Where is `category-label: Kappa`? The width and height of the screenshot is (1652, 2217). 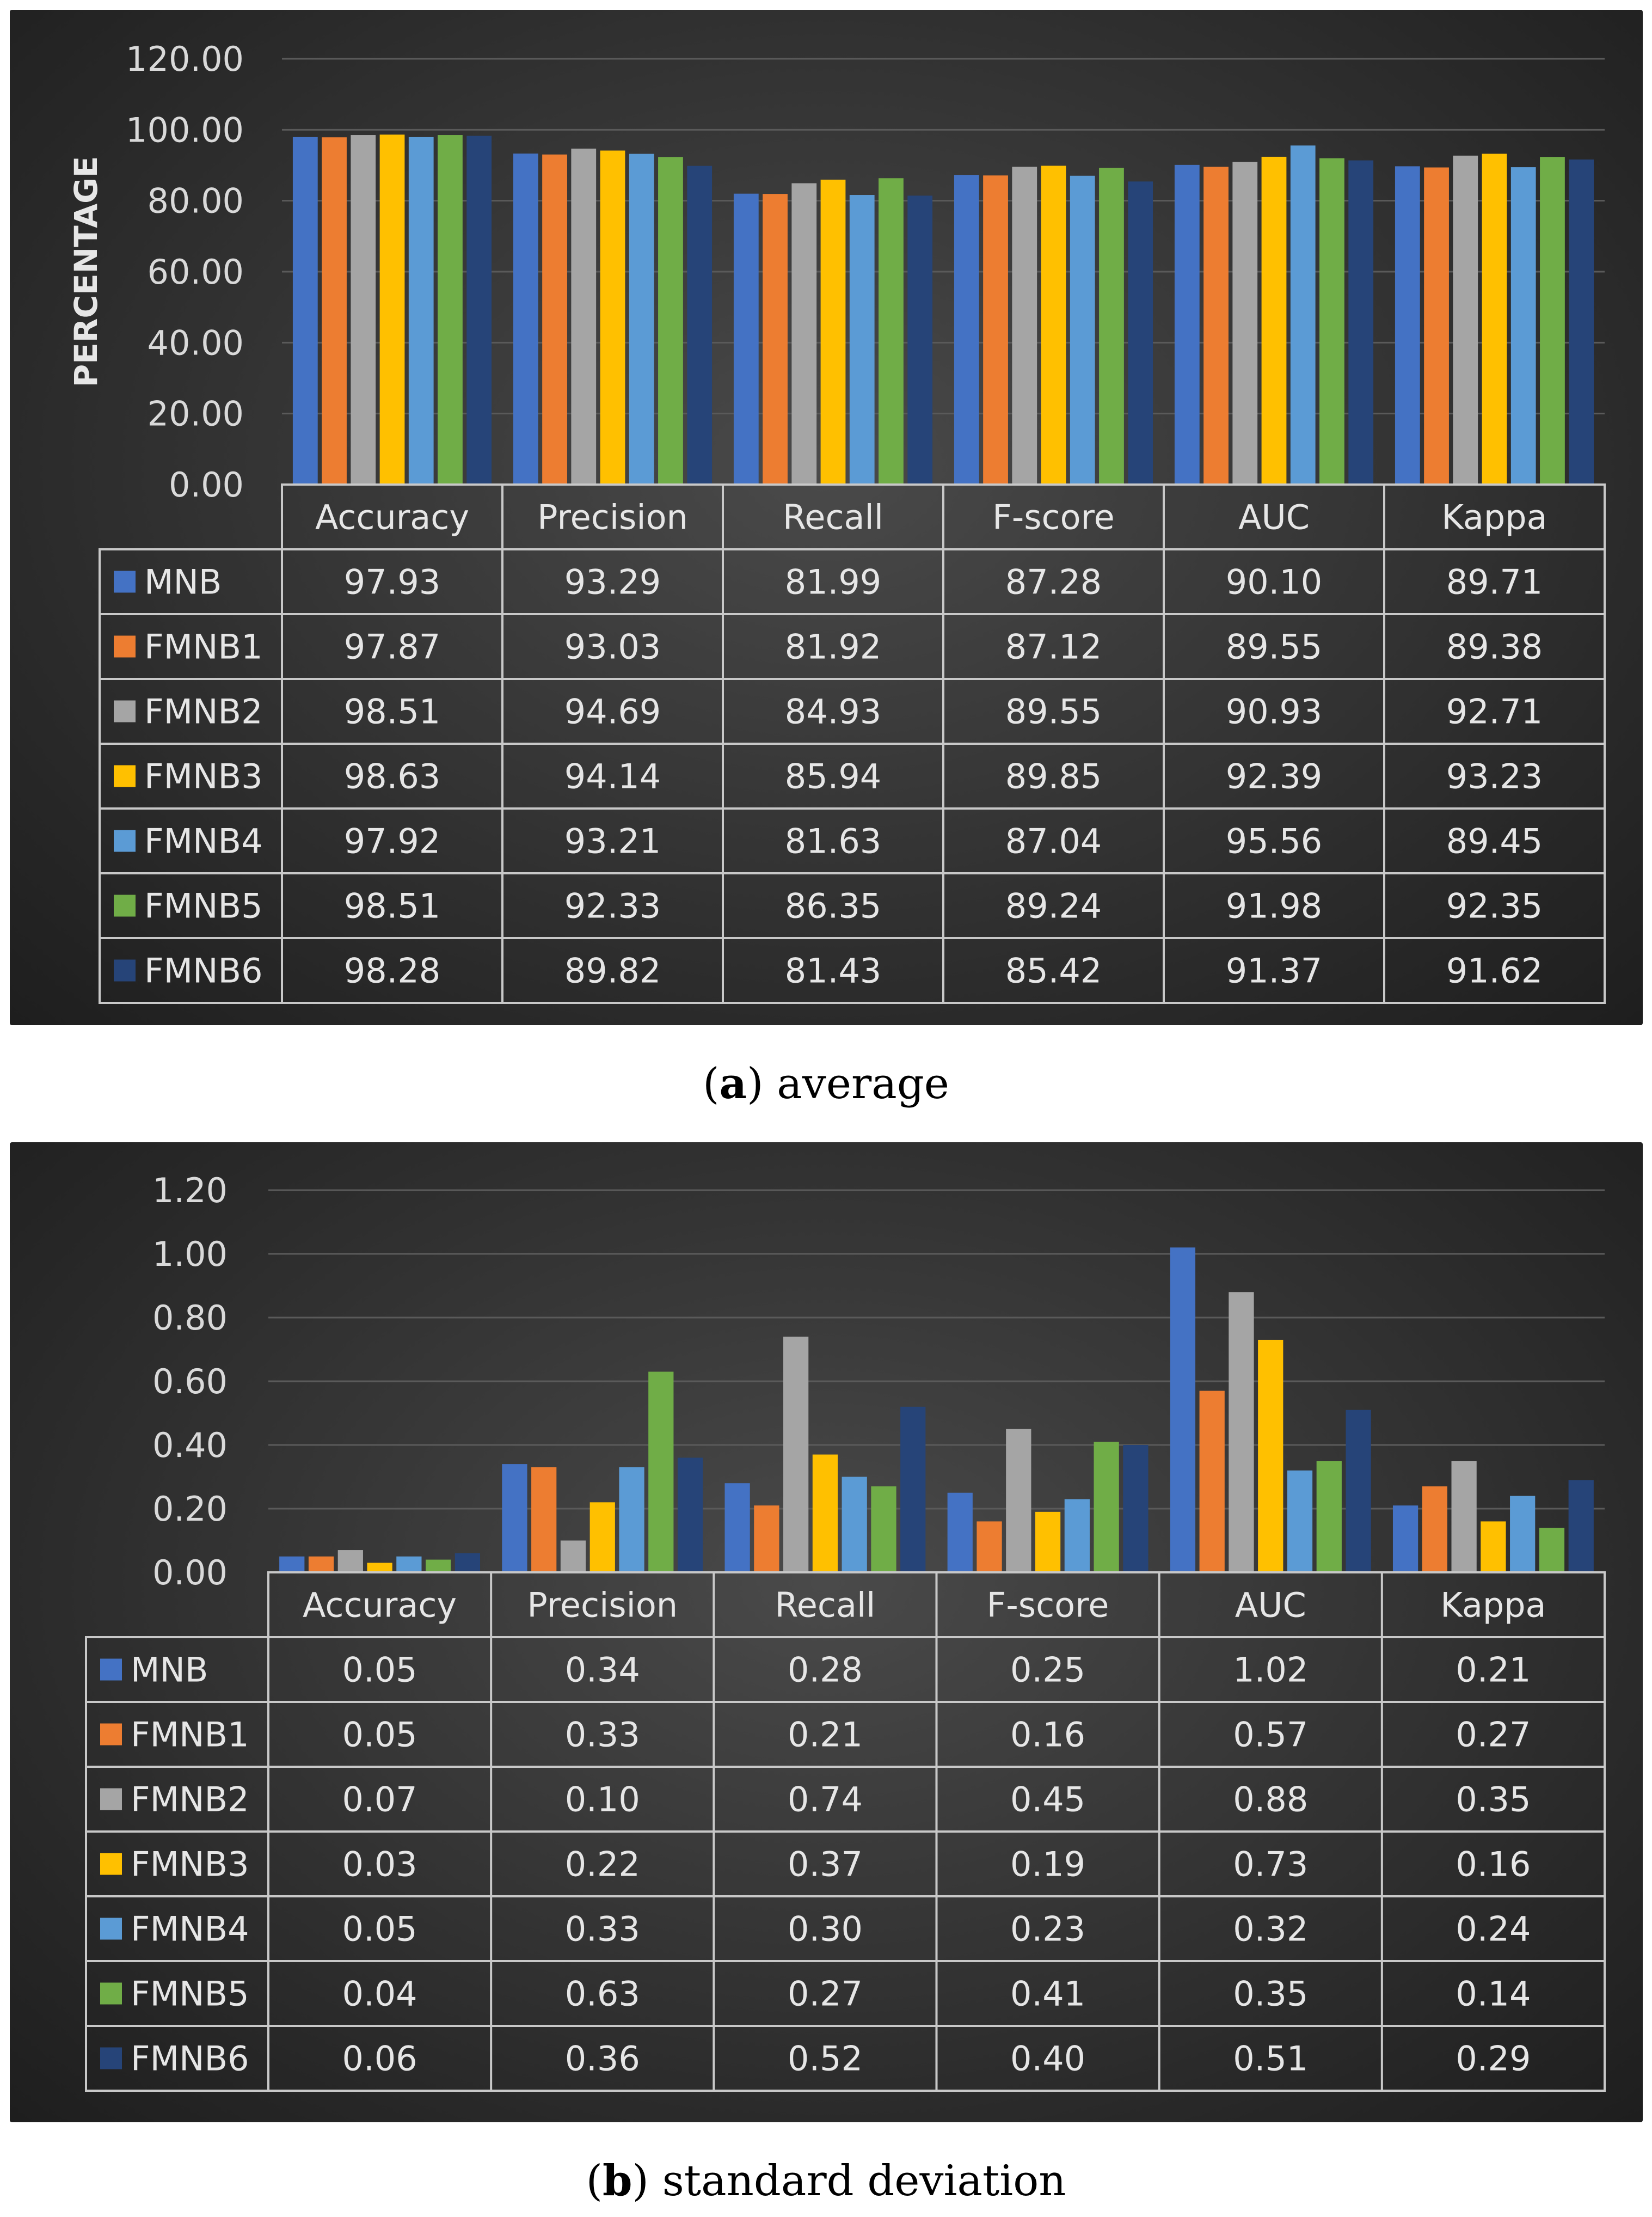
category-label: Kappa is located at coordinates (1493, 1605).